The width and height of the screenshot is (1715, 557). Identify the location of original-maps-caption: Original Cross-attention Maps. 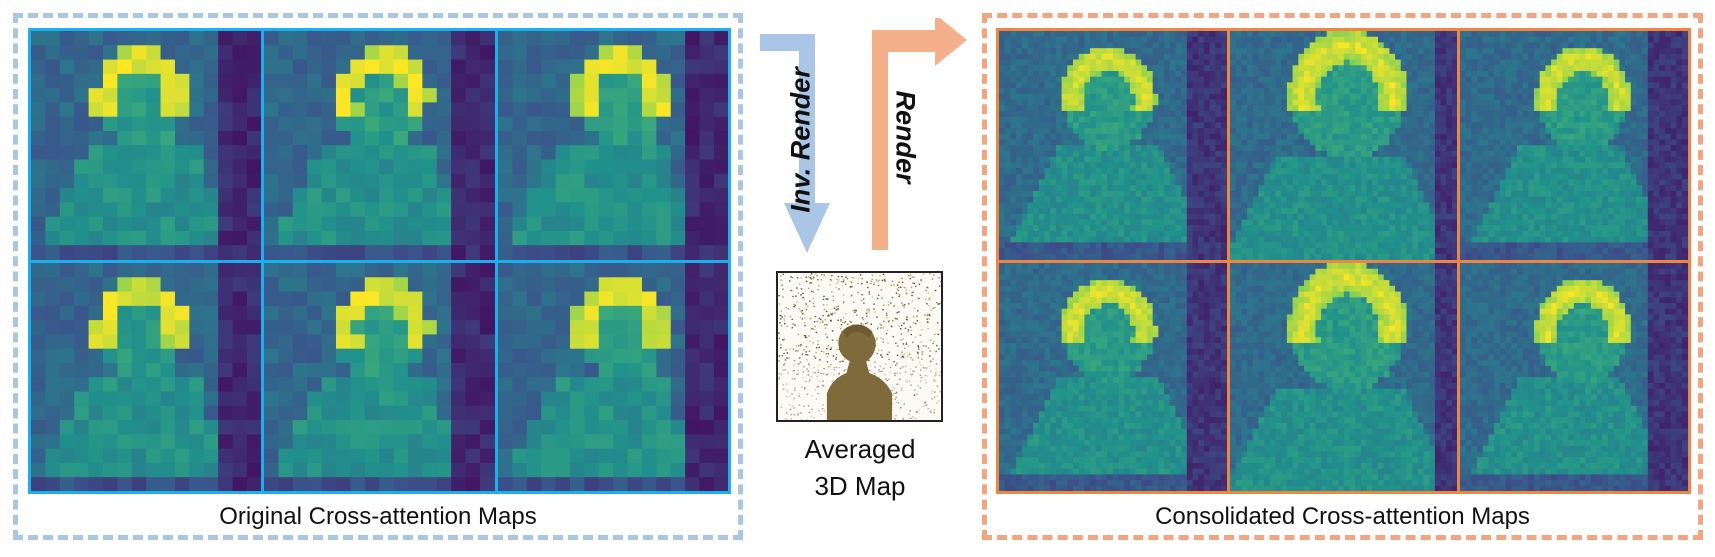
(378, 516).